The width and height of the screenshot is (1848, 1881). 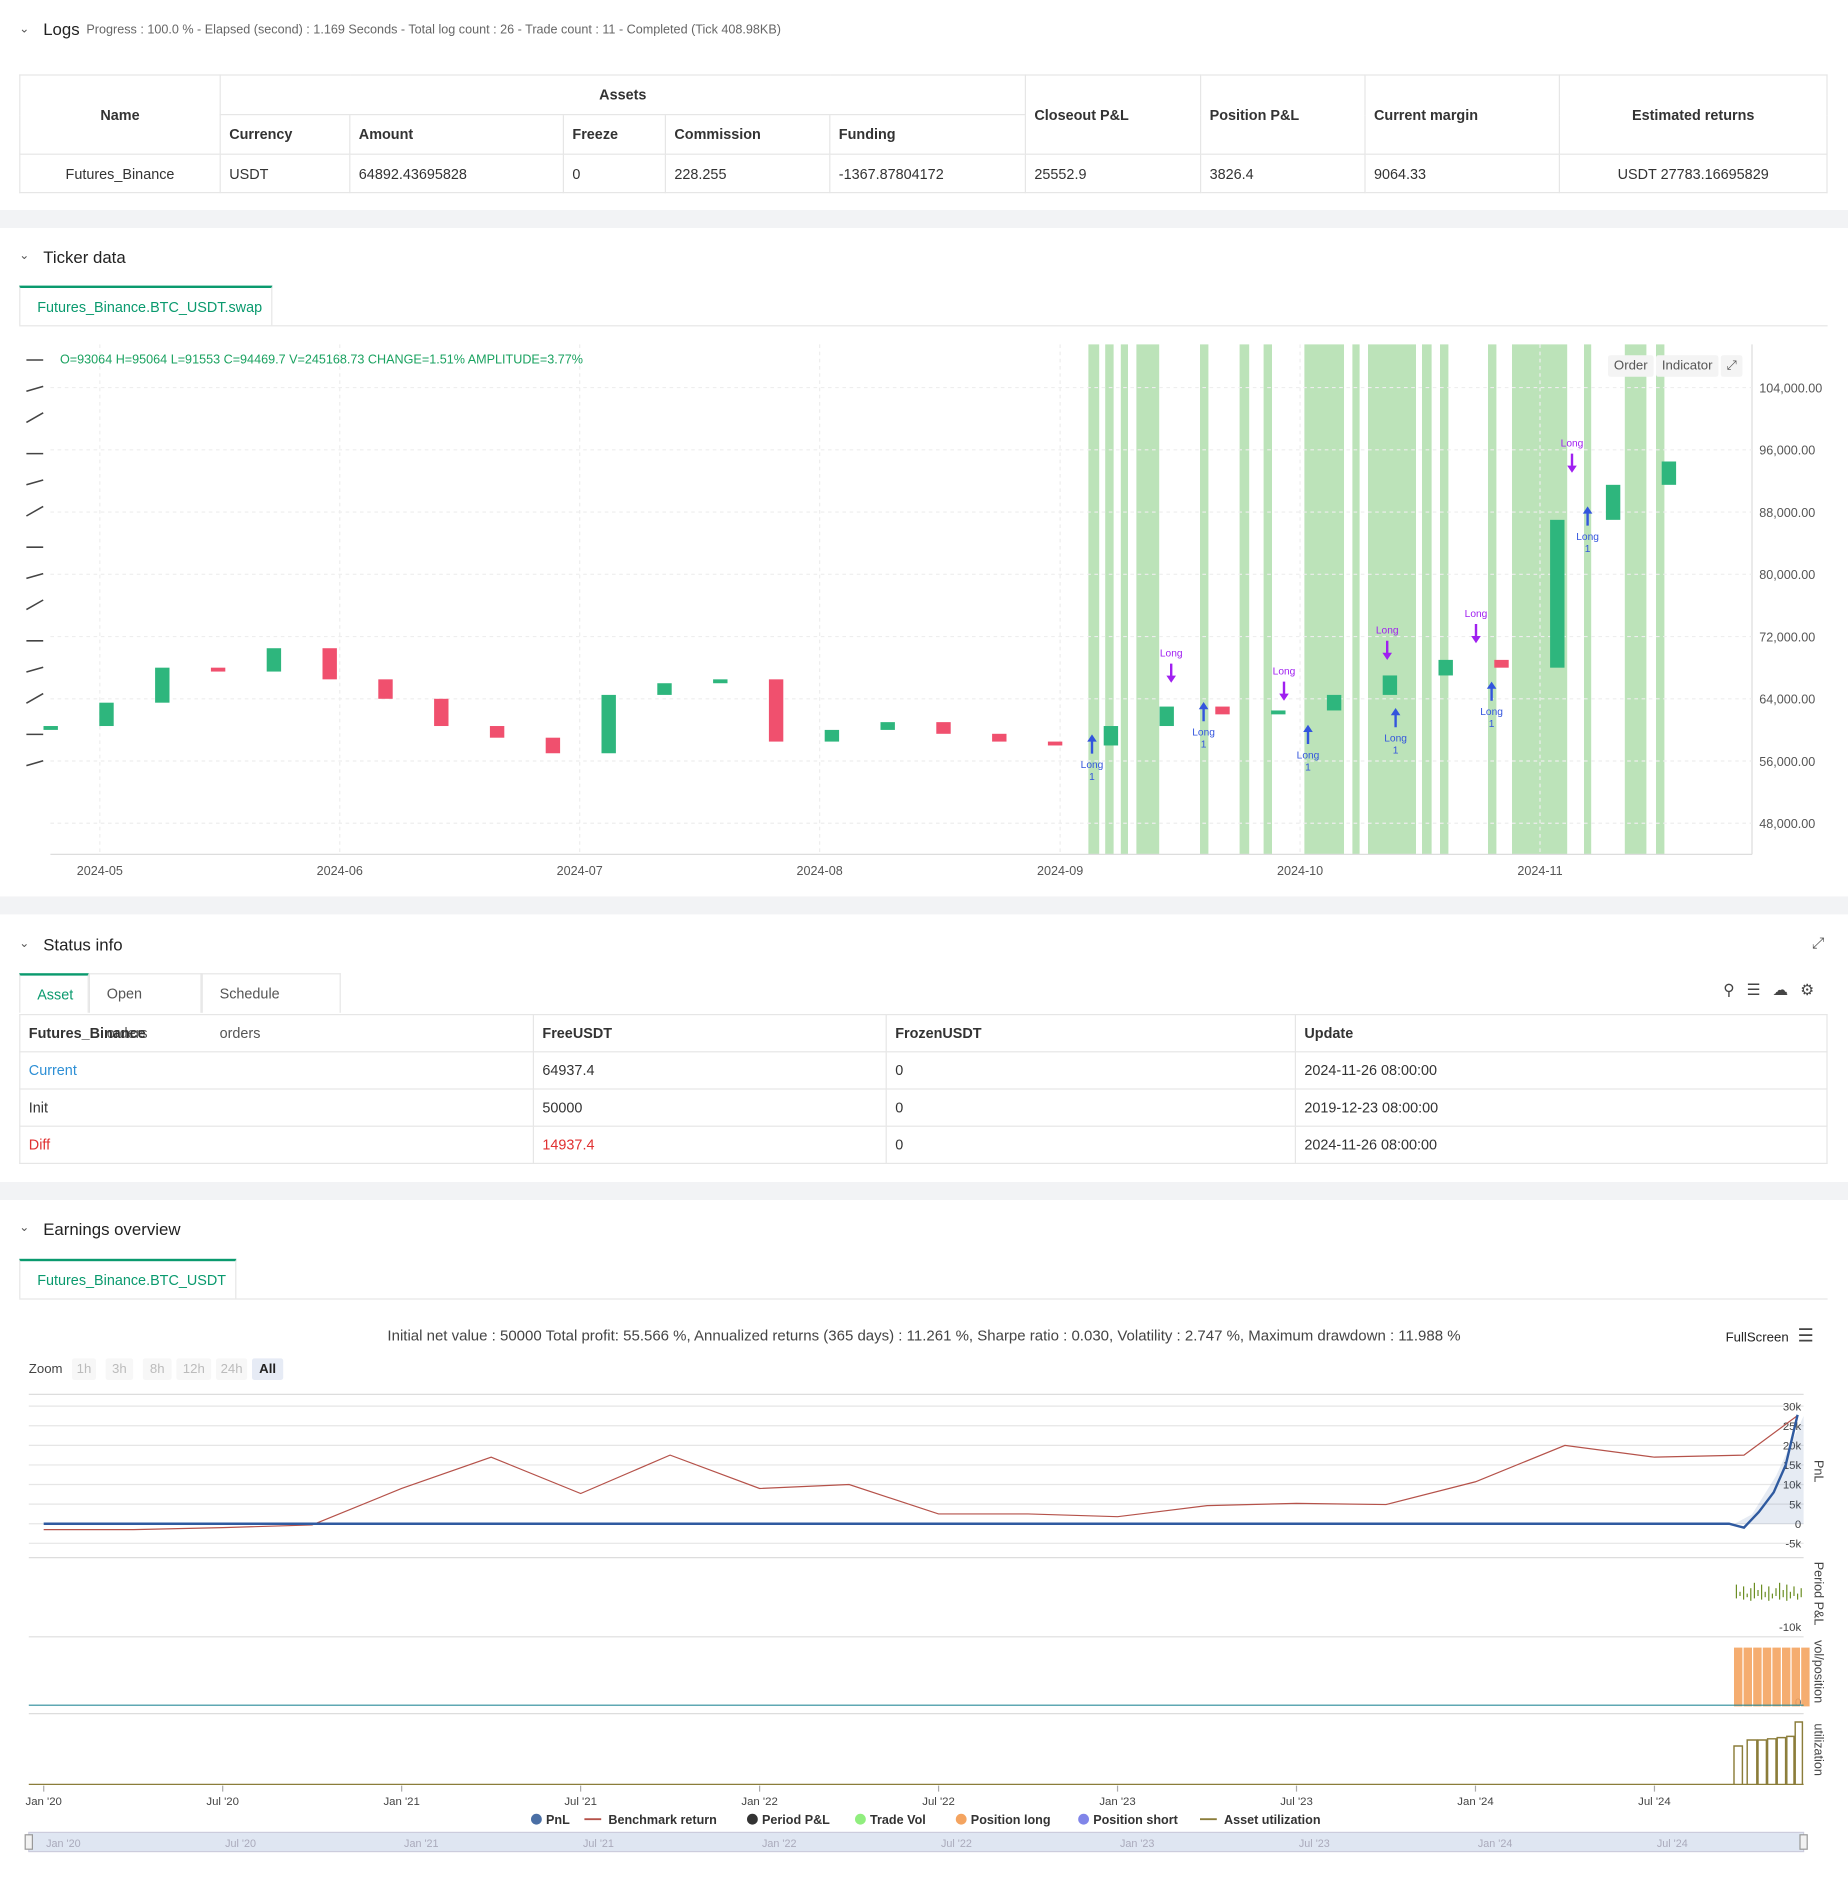 I want to click on x-tick-label: Jul '23, so click(x=1296, y=1802).